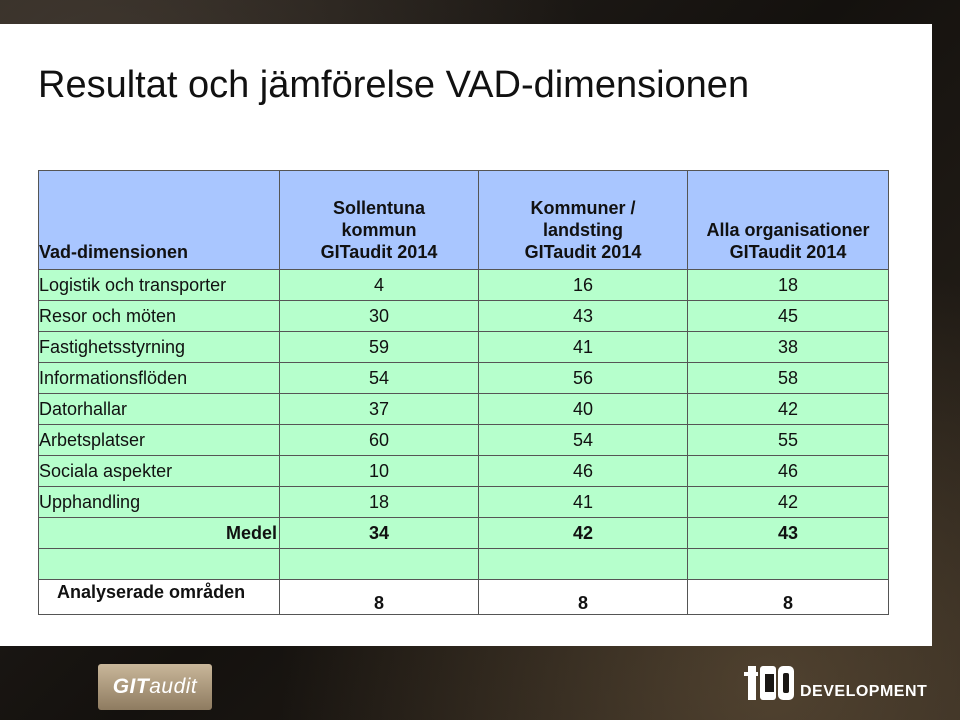 Image resolution: width=960 pixels, height=720 pixels. What do you see at coordinates (159, 597) in the screenshot?
I see `analyserade-label: Analyserade områden` at bounding box center [159, 597].